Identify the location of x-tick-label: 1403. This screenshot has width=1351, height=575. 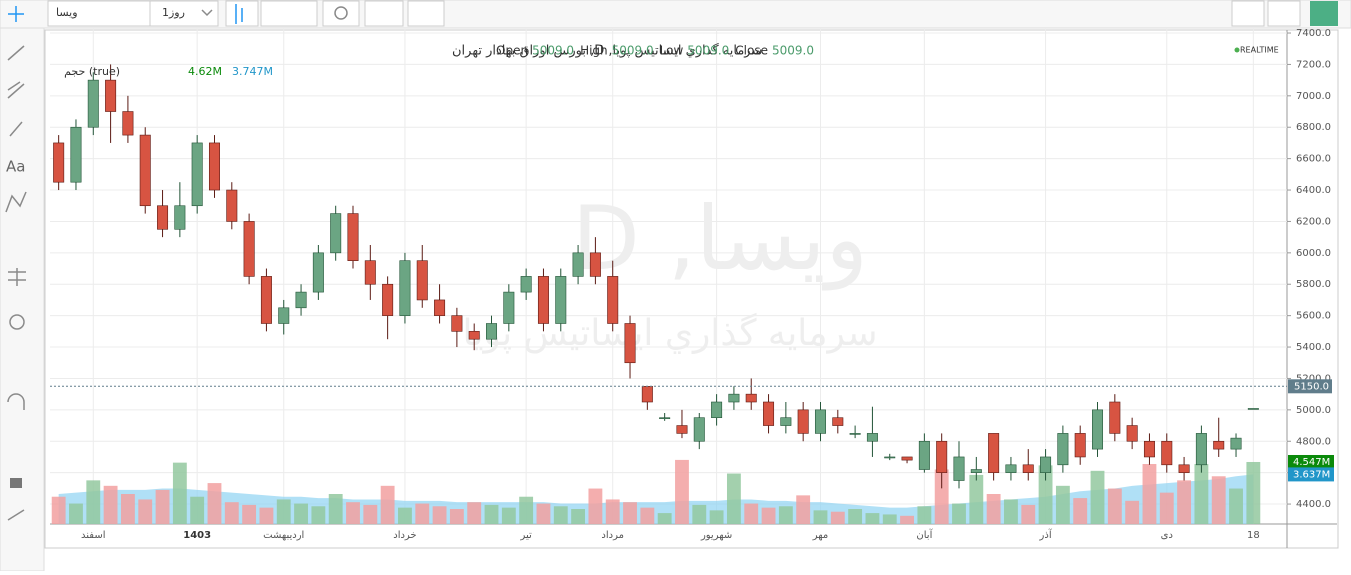
(197, 535).